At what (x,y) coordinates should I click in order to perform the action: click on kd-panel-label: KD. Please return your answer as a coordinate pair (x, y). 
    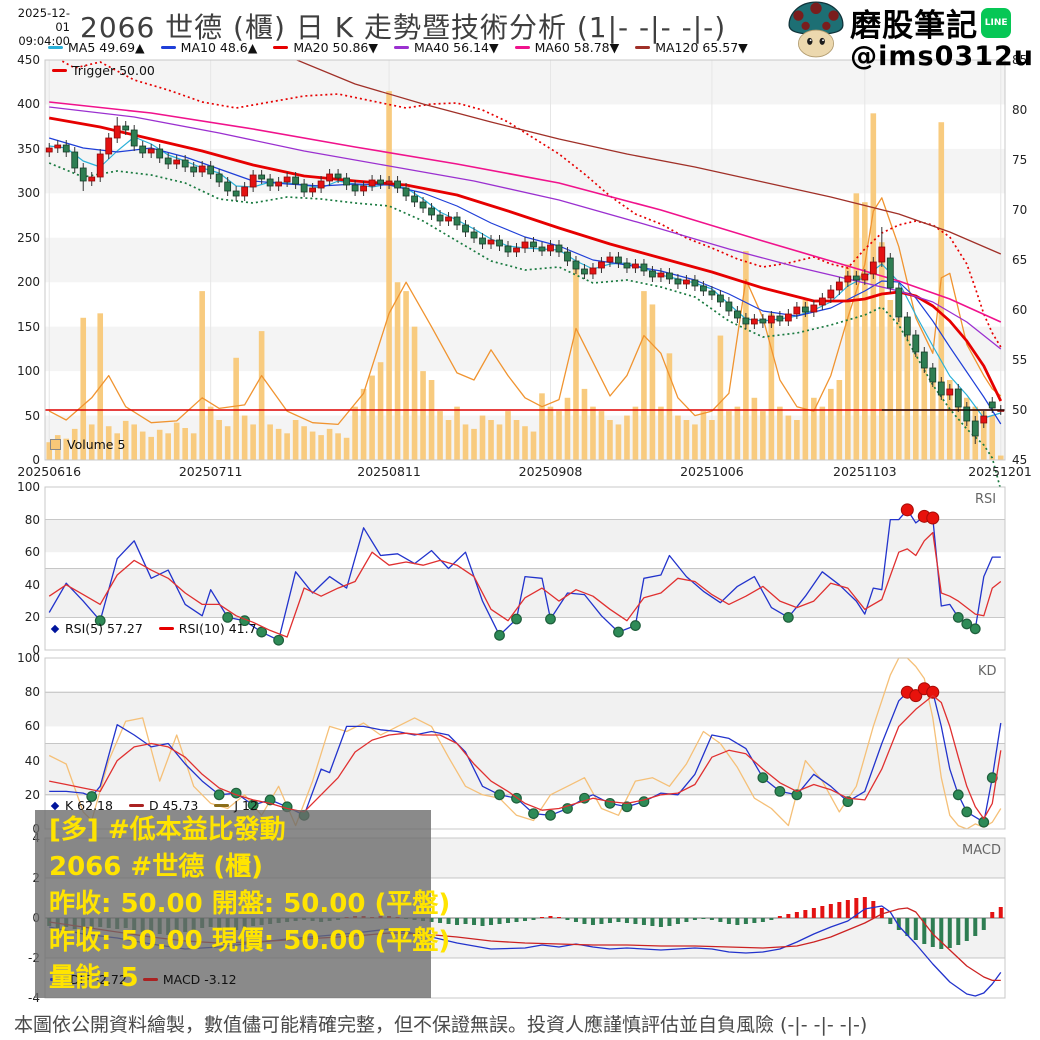
    Looking at the image, I should click on (987, 671).